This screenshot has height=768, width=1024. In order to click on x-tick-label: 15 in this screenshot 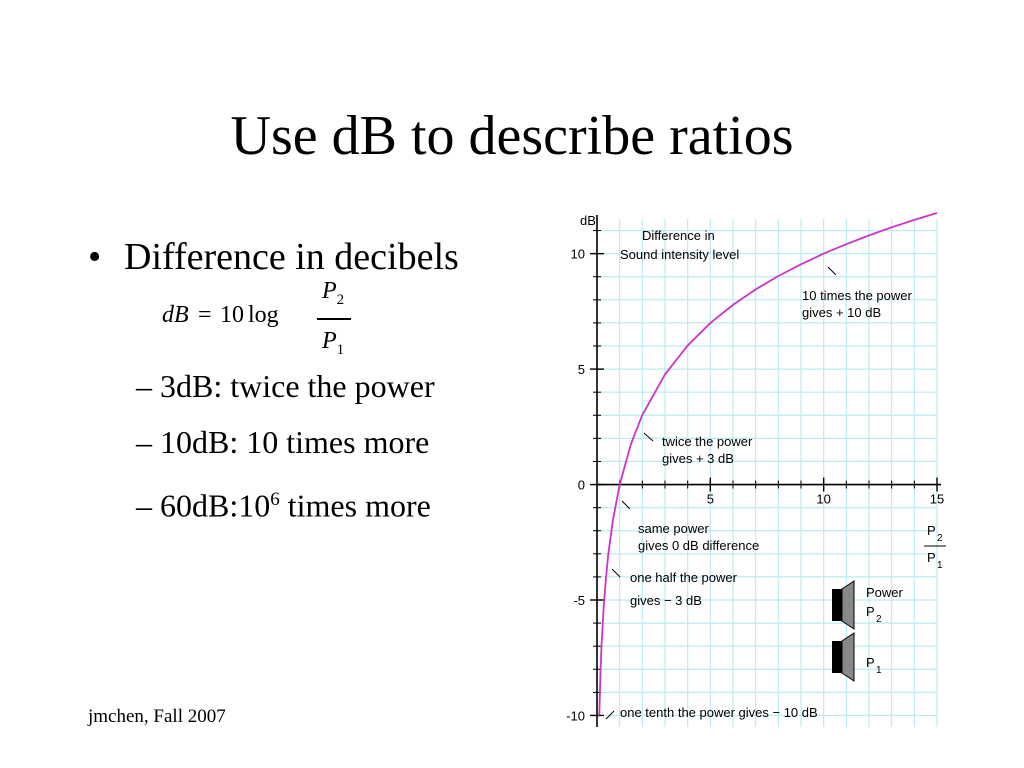, I will do `click(937, 499)`.